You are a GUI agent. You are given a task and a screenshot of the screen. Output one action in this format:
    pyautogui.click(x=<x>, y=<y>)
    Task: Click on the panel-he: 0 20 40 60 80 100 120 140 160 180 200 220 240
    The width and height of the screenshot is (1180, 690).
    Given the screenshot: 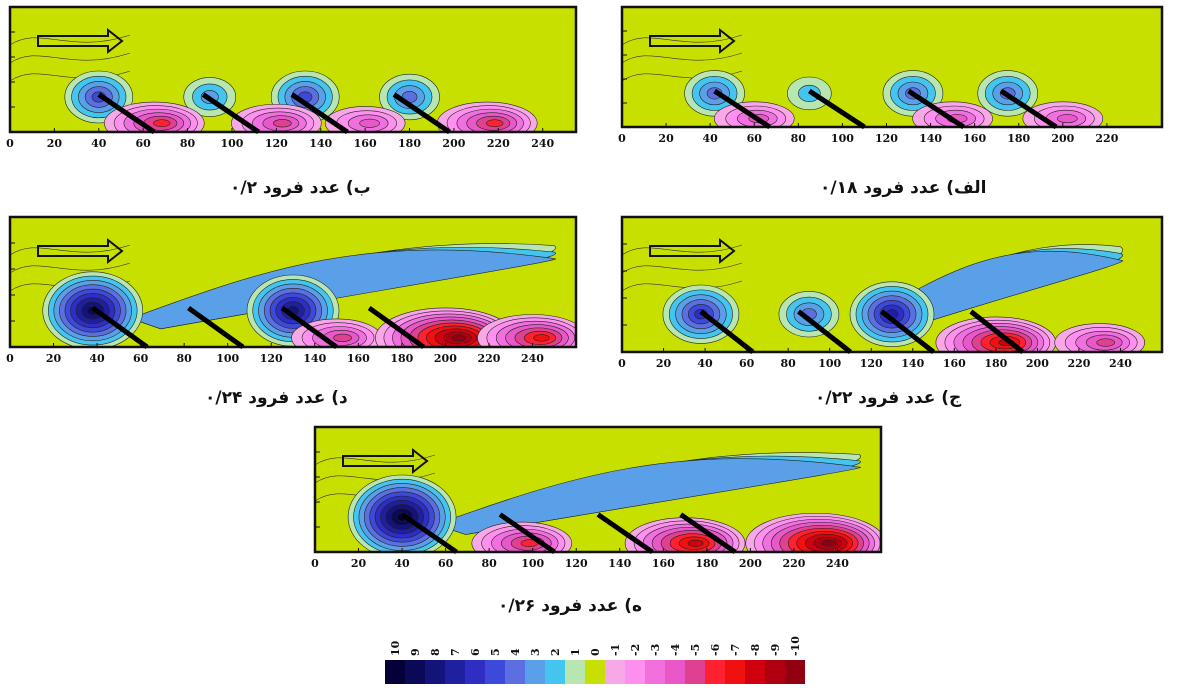 What is the action you would take?
    pyautogui.click(x=597, y=502)
    